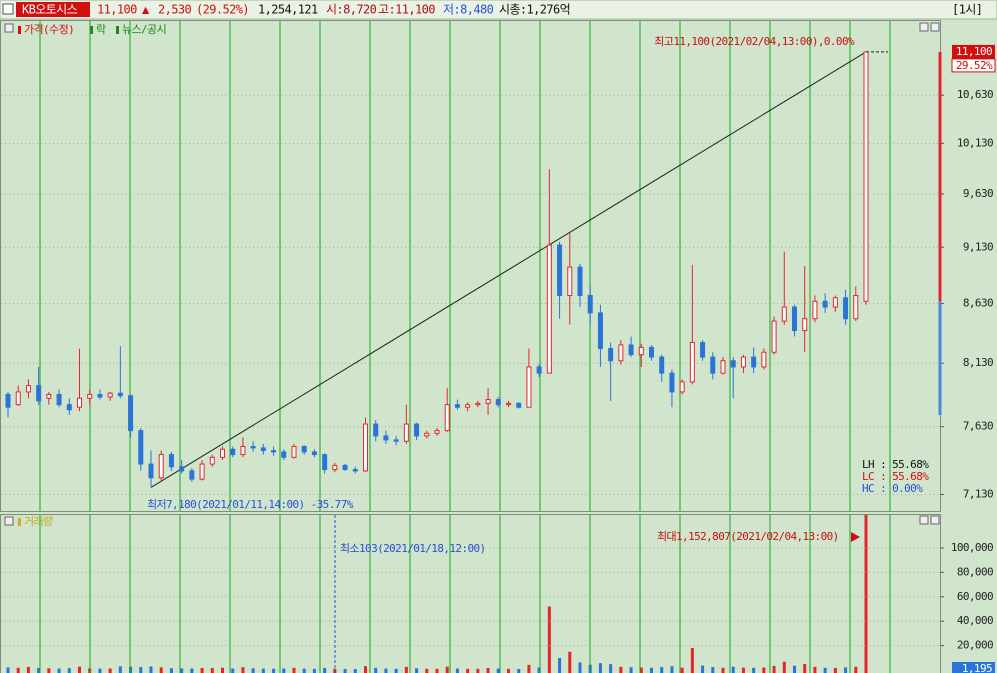 This screenshot has height=673, width=997. Describe the element at coordinates (978, 493) in the screenshot. I see `y-tick-label: 7,130` at that location.